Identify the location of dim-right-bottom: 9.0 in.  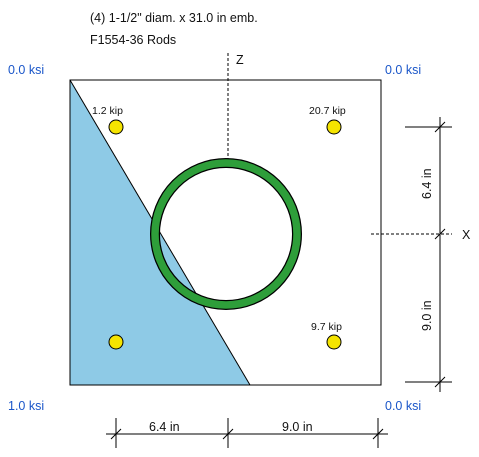
(427, 315).